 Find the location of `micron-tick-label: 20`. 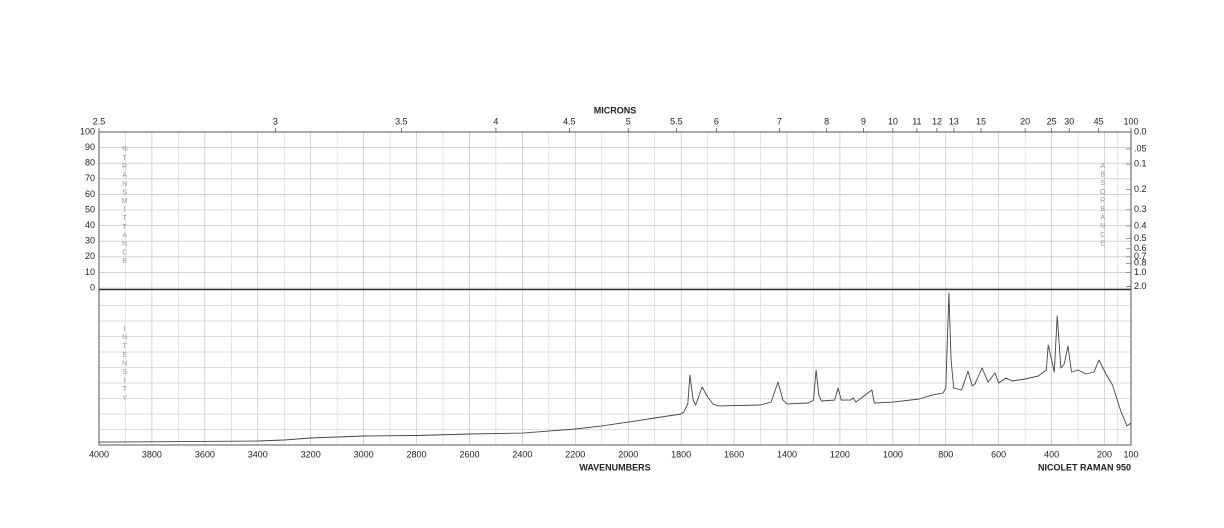

micron-tick-label: 20 is located at coordinates (1025, 121).